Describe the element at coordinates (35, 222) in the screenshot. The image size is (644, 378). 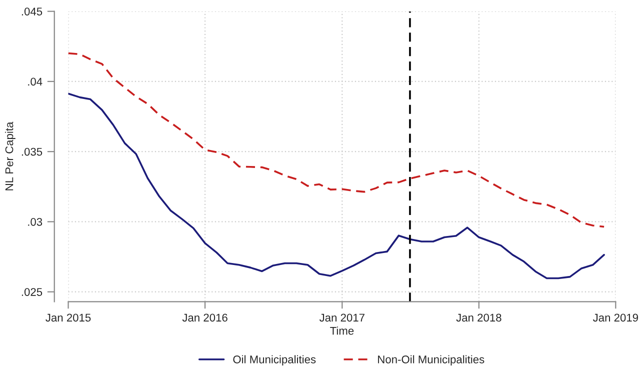
I see `y-tick-label: .03` at that location.